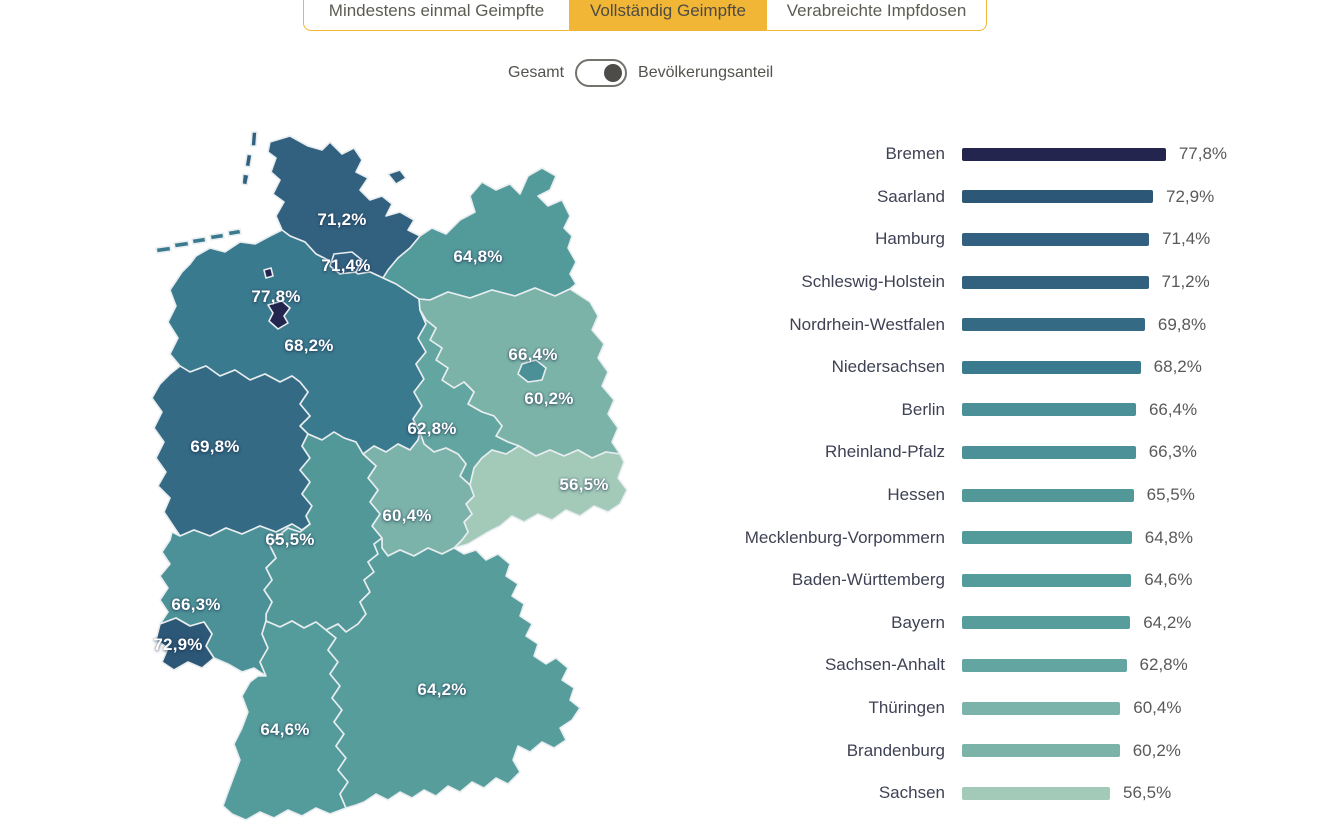 The height and width of the screenshot is (834, 1318). I want to click on bar-value-label: 64,6%, so click(1168, 580).